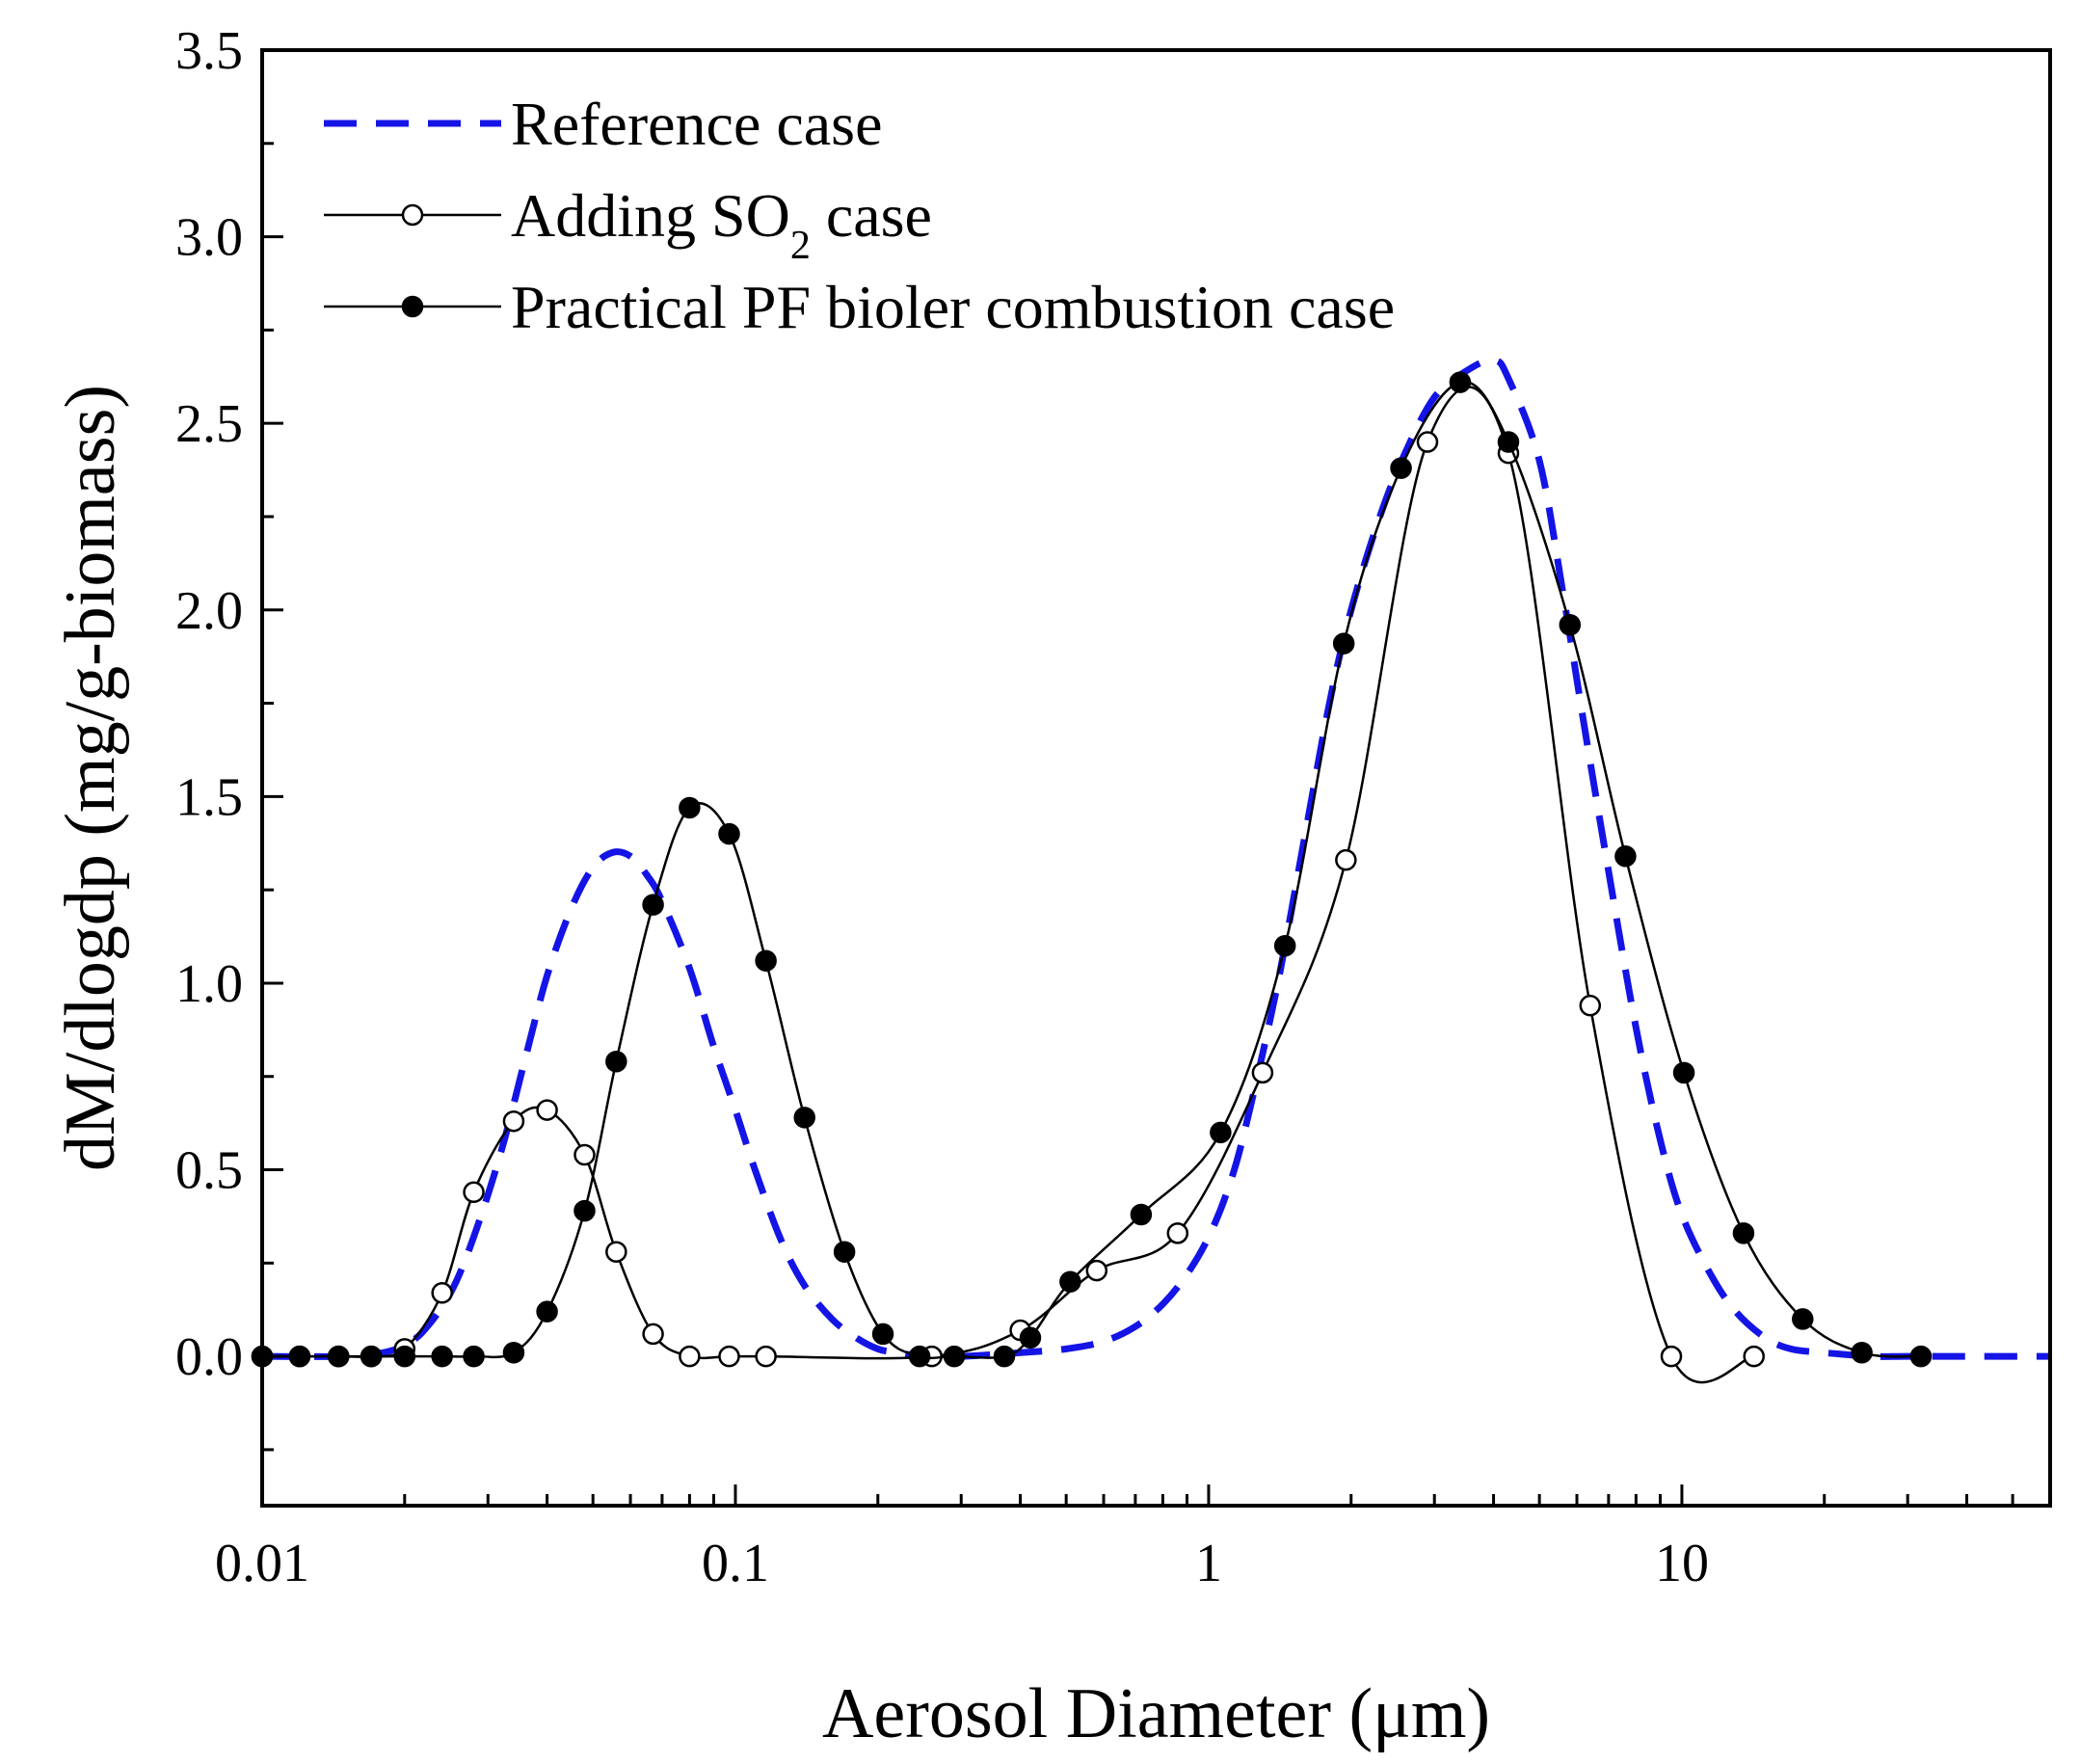  I want to click on y-tick-label: 2.5, so click(209, 424).